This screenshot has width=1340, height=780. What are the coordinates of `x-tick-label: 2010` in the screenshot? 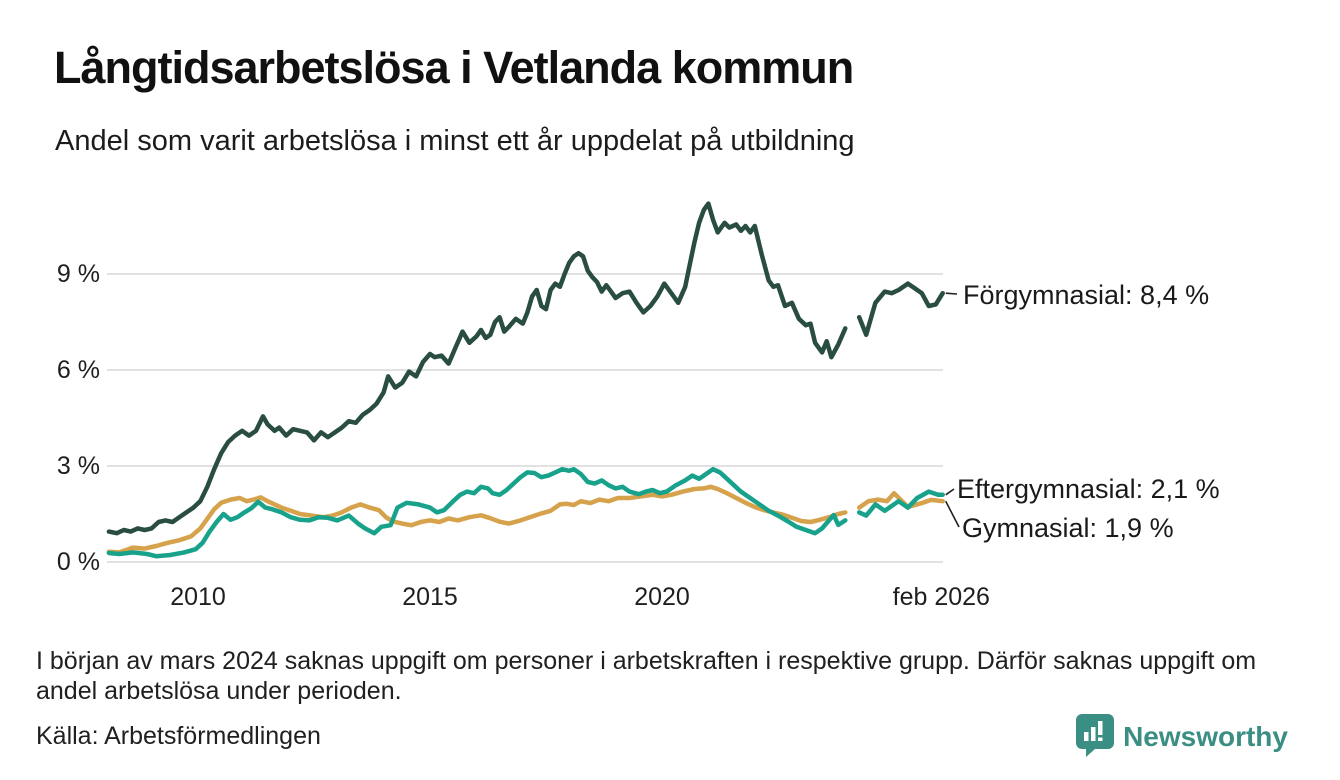 It's located at (198, 597).